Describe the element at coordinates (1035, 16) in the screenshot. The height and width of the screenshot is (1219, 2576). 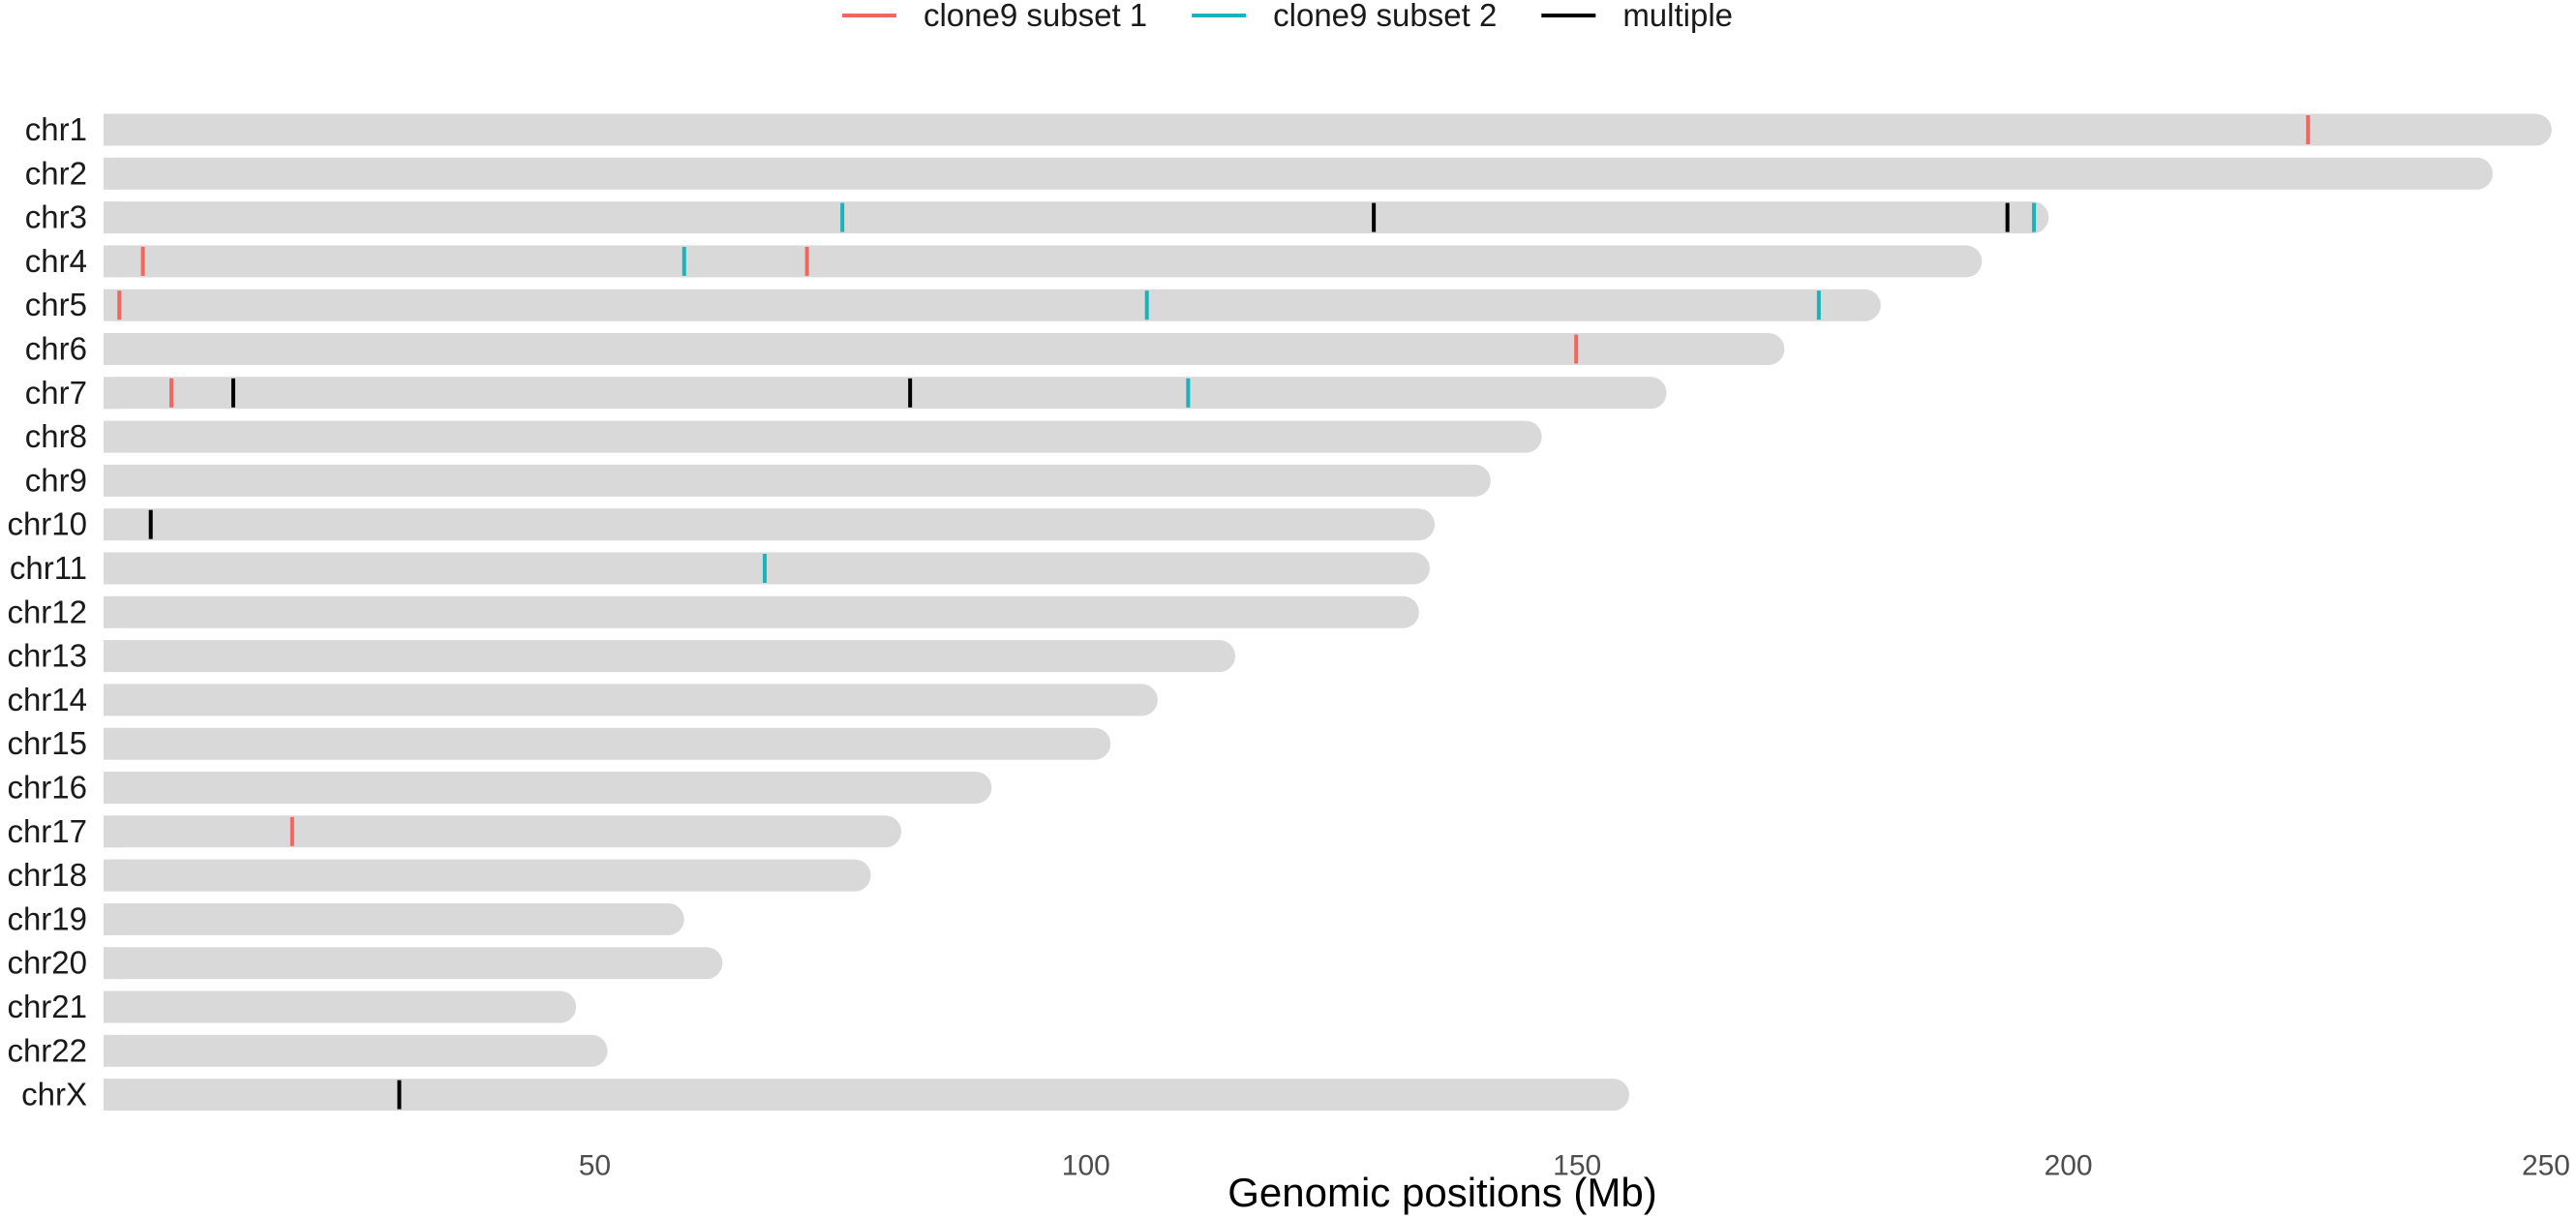
I see `legend-label-0: clone9 subset 1` at that location.